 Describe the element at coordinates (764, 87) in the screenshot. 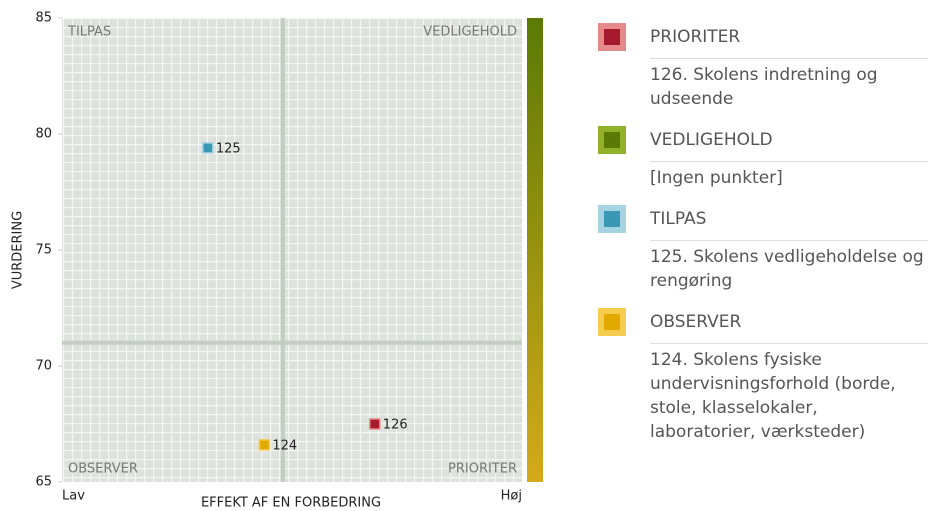

I see `legend-description: 126. Skolens indretning og udseende` at that location.